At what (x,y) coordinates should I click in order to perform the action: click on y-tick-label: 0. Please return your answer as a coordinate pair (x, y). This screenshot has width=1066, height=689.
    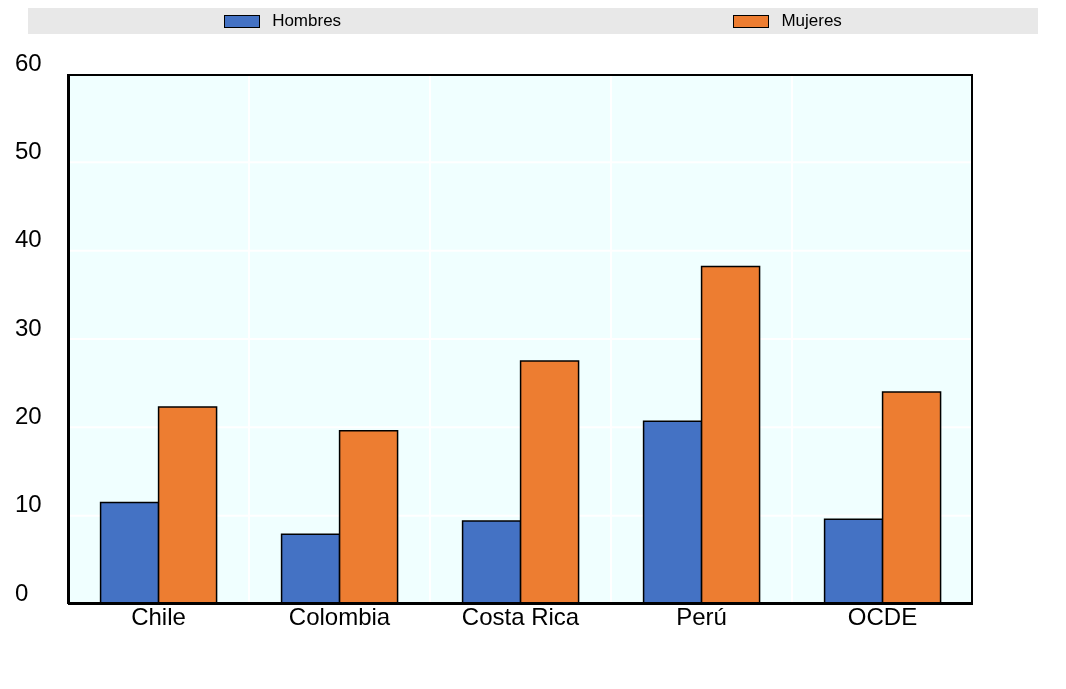
    Looking at the image, I should click on (22, 592).